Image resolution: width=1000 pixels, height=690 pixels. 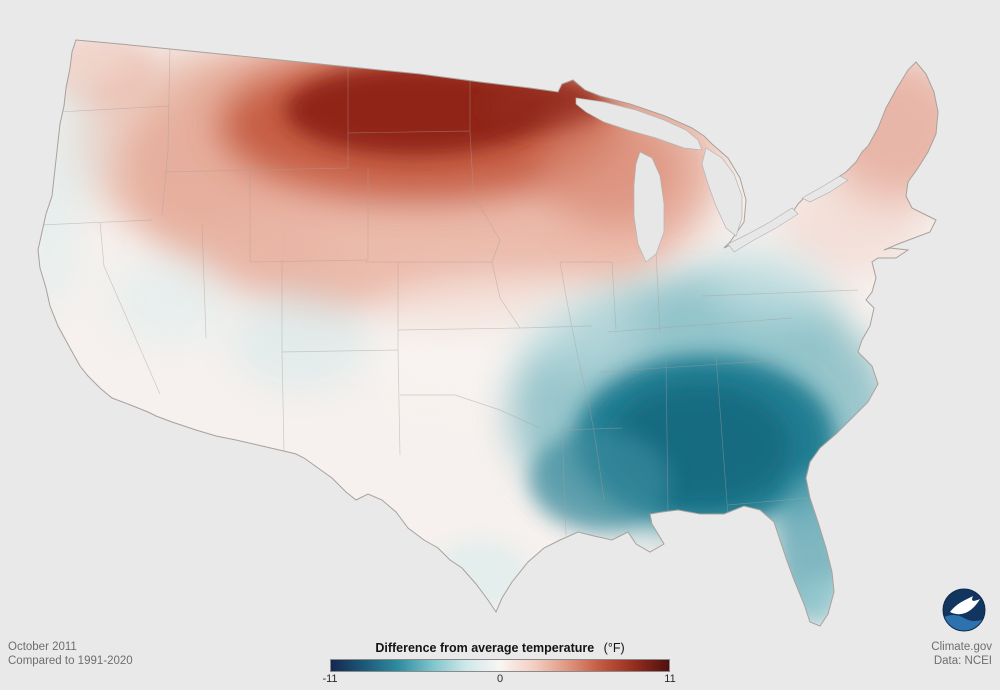 What do you see at coordinates (961, 647) in the screenshot?
I see `credit-site: Climate.gov` at bounding box center [961, 647].